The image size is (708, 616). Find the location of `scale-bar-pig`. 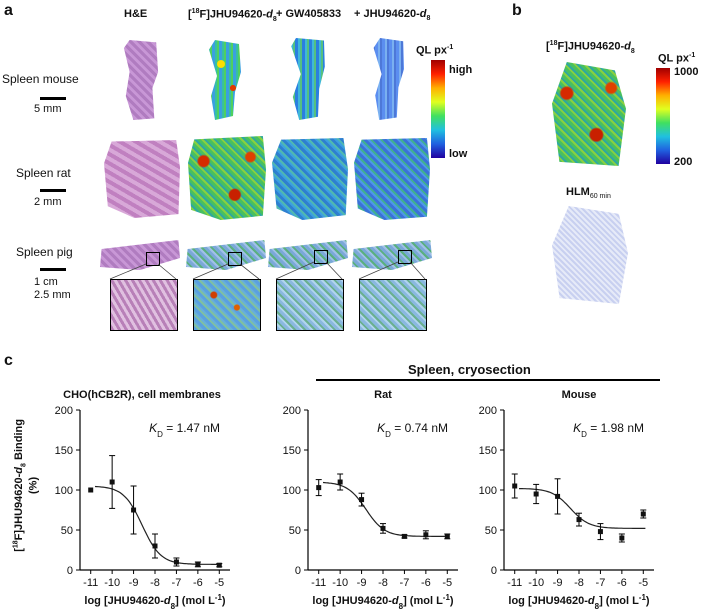

scale-bar-pig is located at coordinates (53, 269).